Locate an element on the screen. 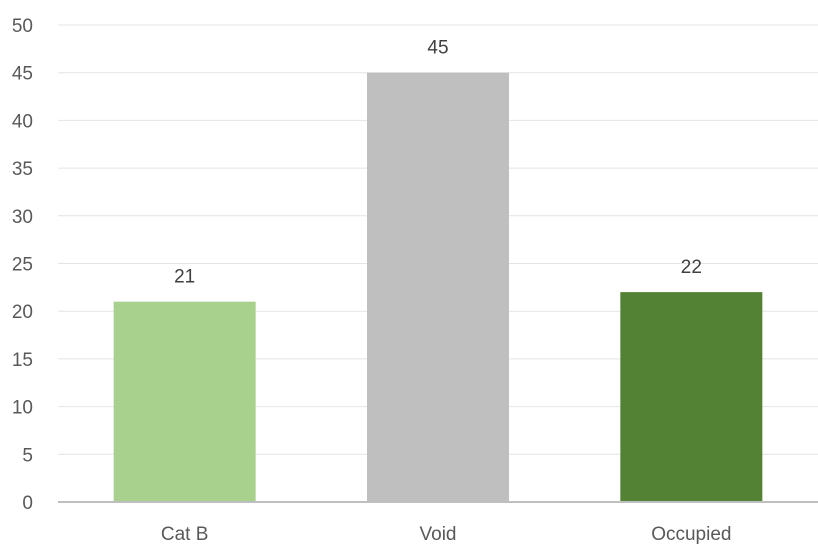 This screenshot has width=818, height=548. y-tick-label: 30 is located at coordinates (22, 217).